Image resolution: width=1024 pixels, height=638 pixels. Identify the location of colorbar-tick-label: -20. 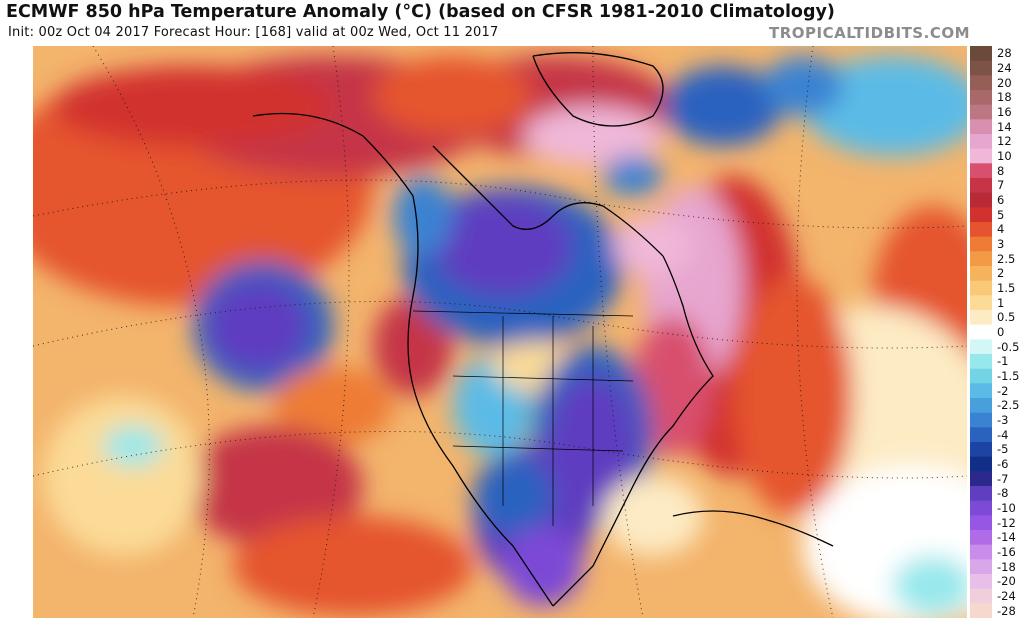
(1006, 581).